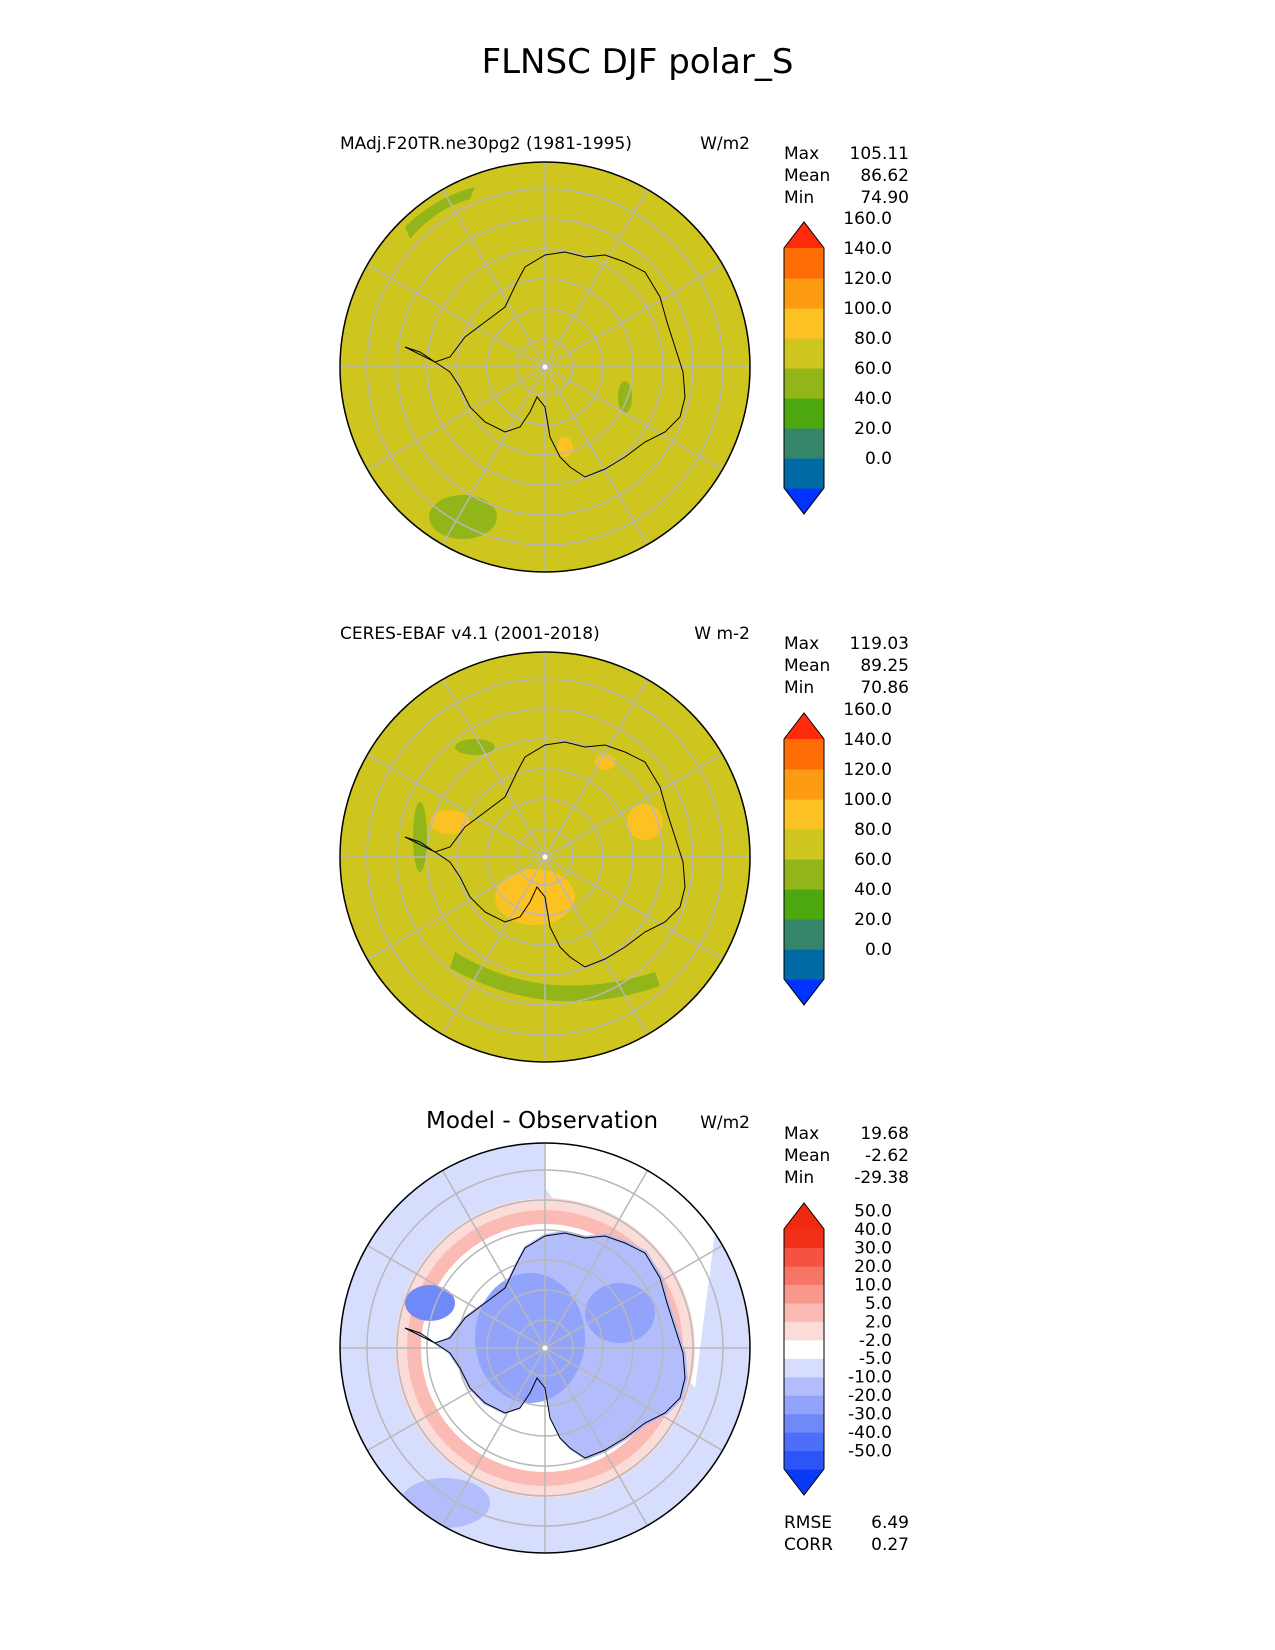 Image resolution: width=1275 pixels, height=1650 pixels. What do you see at coordinates (725, 1123) in the screenshot?
I see `panel3-units: W/m2` at bounding box center [725, 1123].